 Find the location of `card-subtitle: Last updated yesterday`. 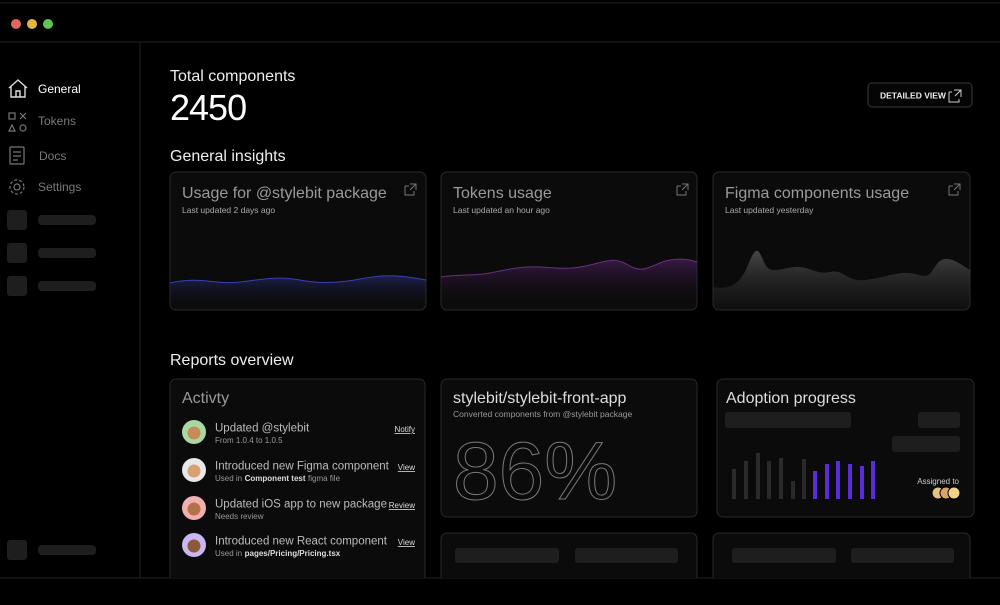

card-subtitle: Last updated yesterday is located at coordinates (769, 210).